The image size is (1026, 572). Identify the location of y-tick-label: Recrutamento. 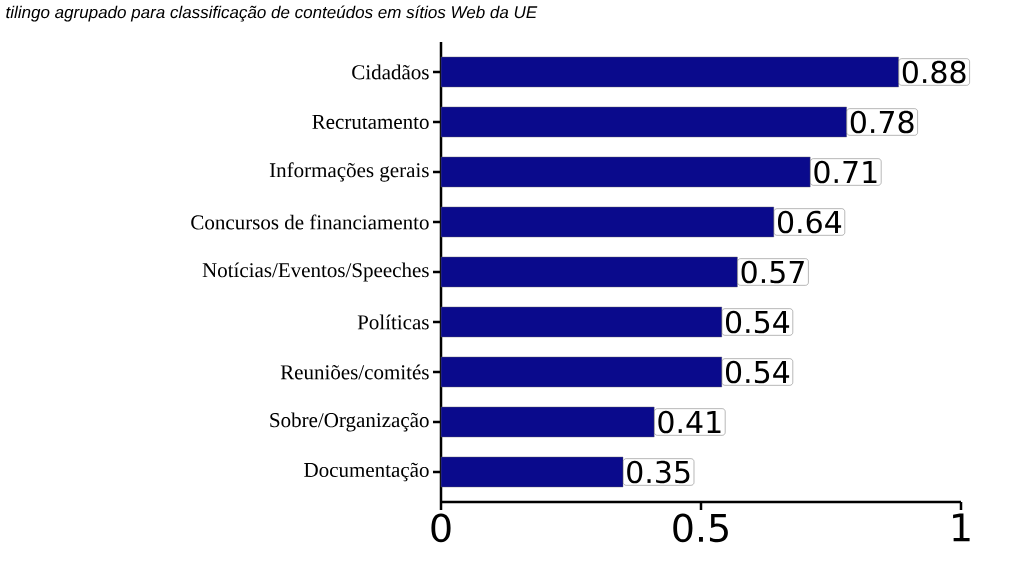
(370, 122).